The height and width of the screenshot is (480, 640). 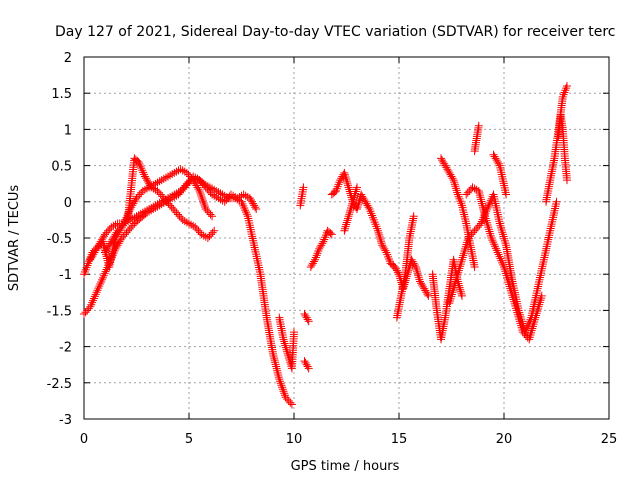 What do you see at coordinates (68, 58) in the screenshot?
I see `y-tick-label: 2` at bounding box center [68, 58].